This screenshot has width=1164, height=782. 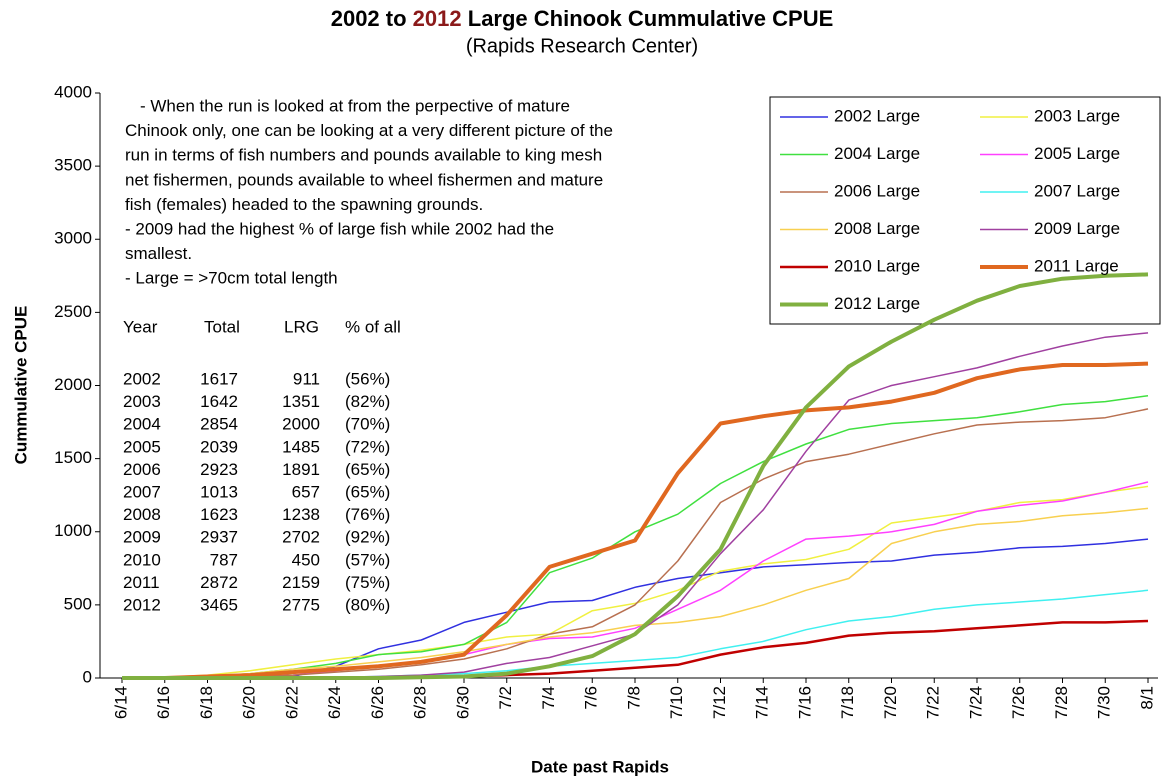 I want to click on table-cell: (70%), so click(x=367, y=424).